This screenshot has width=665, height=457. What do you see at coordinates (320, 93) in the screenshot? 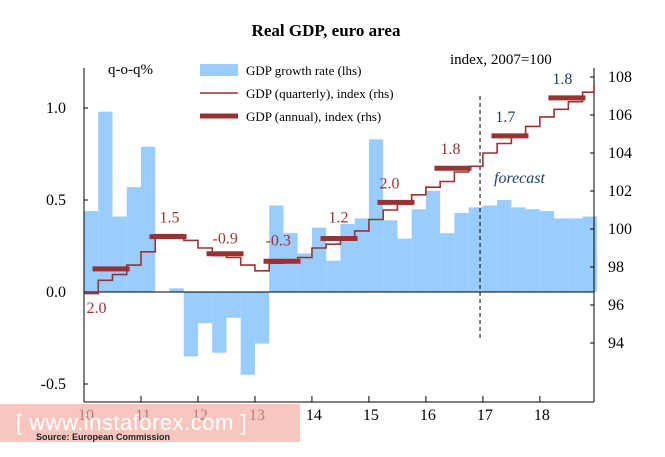
I see `legend-label: GDP (quarterly), index (rhs)` at bounding box center [320, 93].